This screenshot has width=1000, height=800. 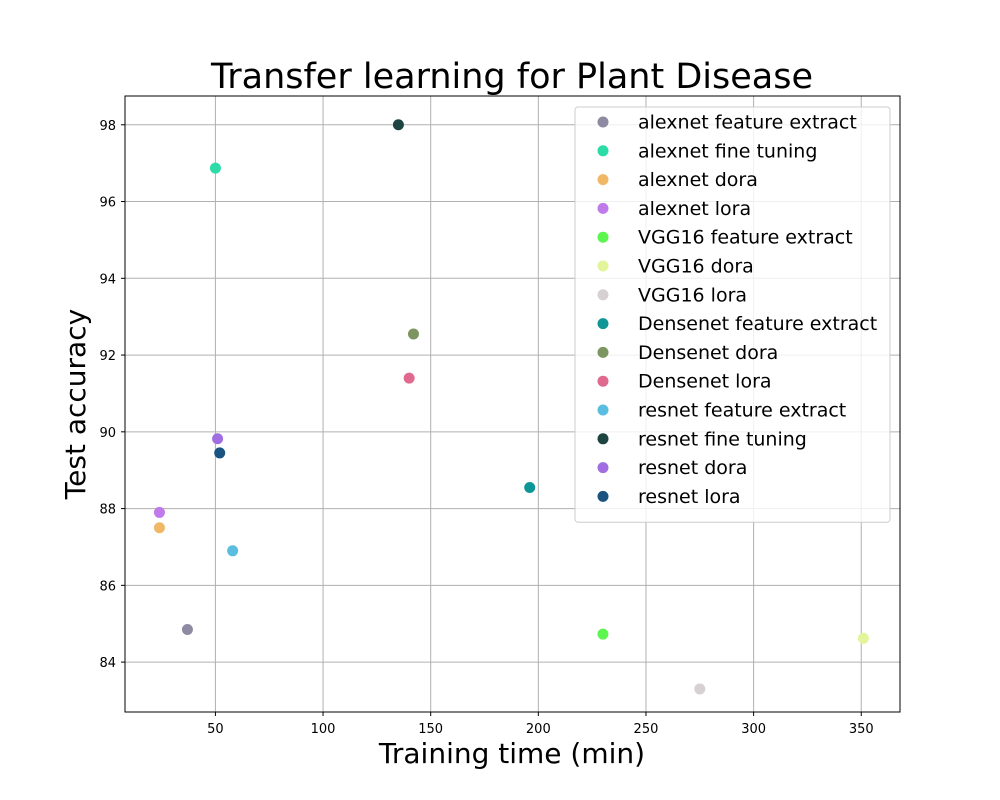 What do you see at coordinates (742, 411) in the screenshot?
I see `legend-label: resnet feature extract` at bounding box center [742, 411].